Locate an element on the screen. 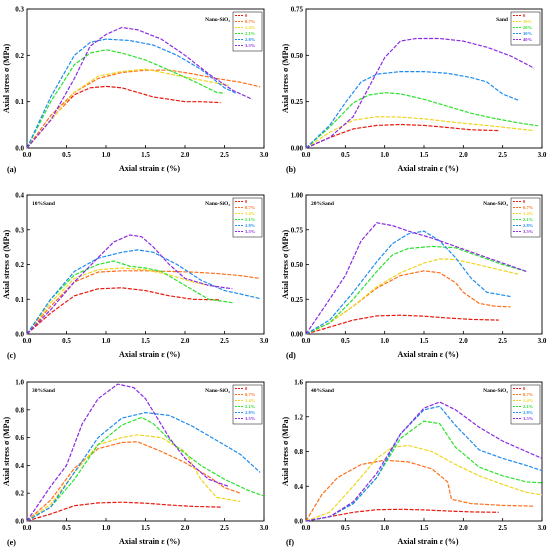 Image resolution: width=550 pixels, height=553 pixels. panel-label: (f) is located at coordinates (290, 542).